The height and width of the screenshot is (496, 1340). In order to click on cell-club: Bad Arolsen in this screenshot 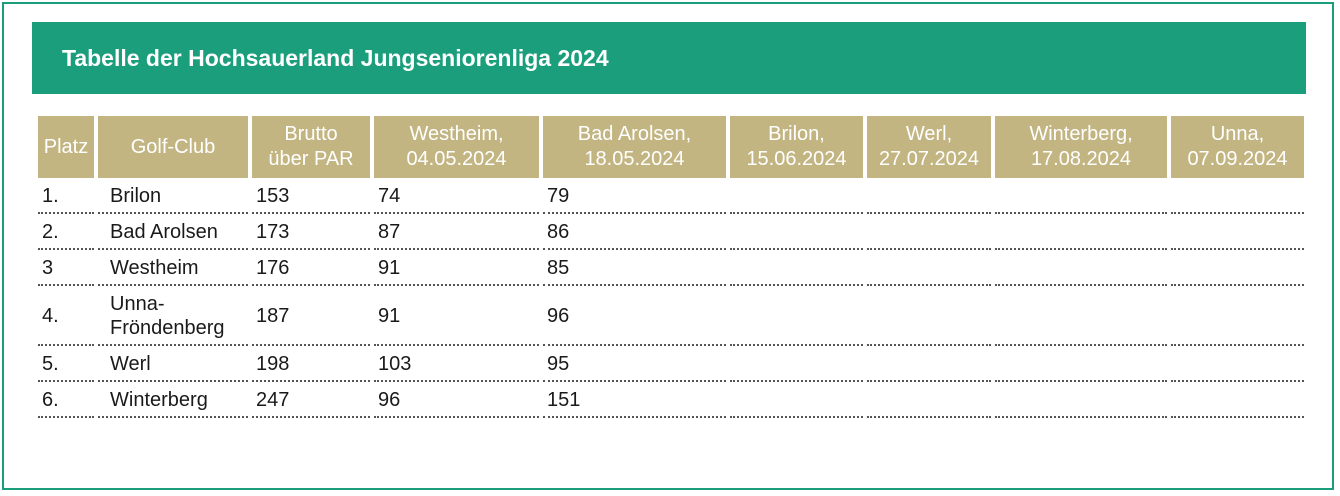, I will do `click(173, 232)`.